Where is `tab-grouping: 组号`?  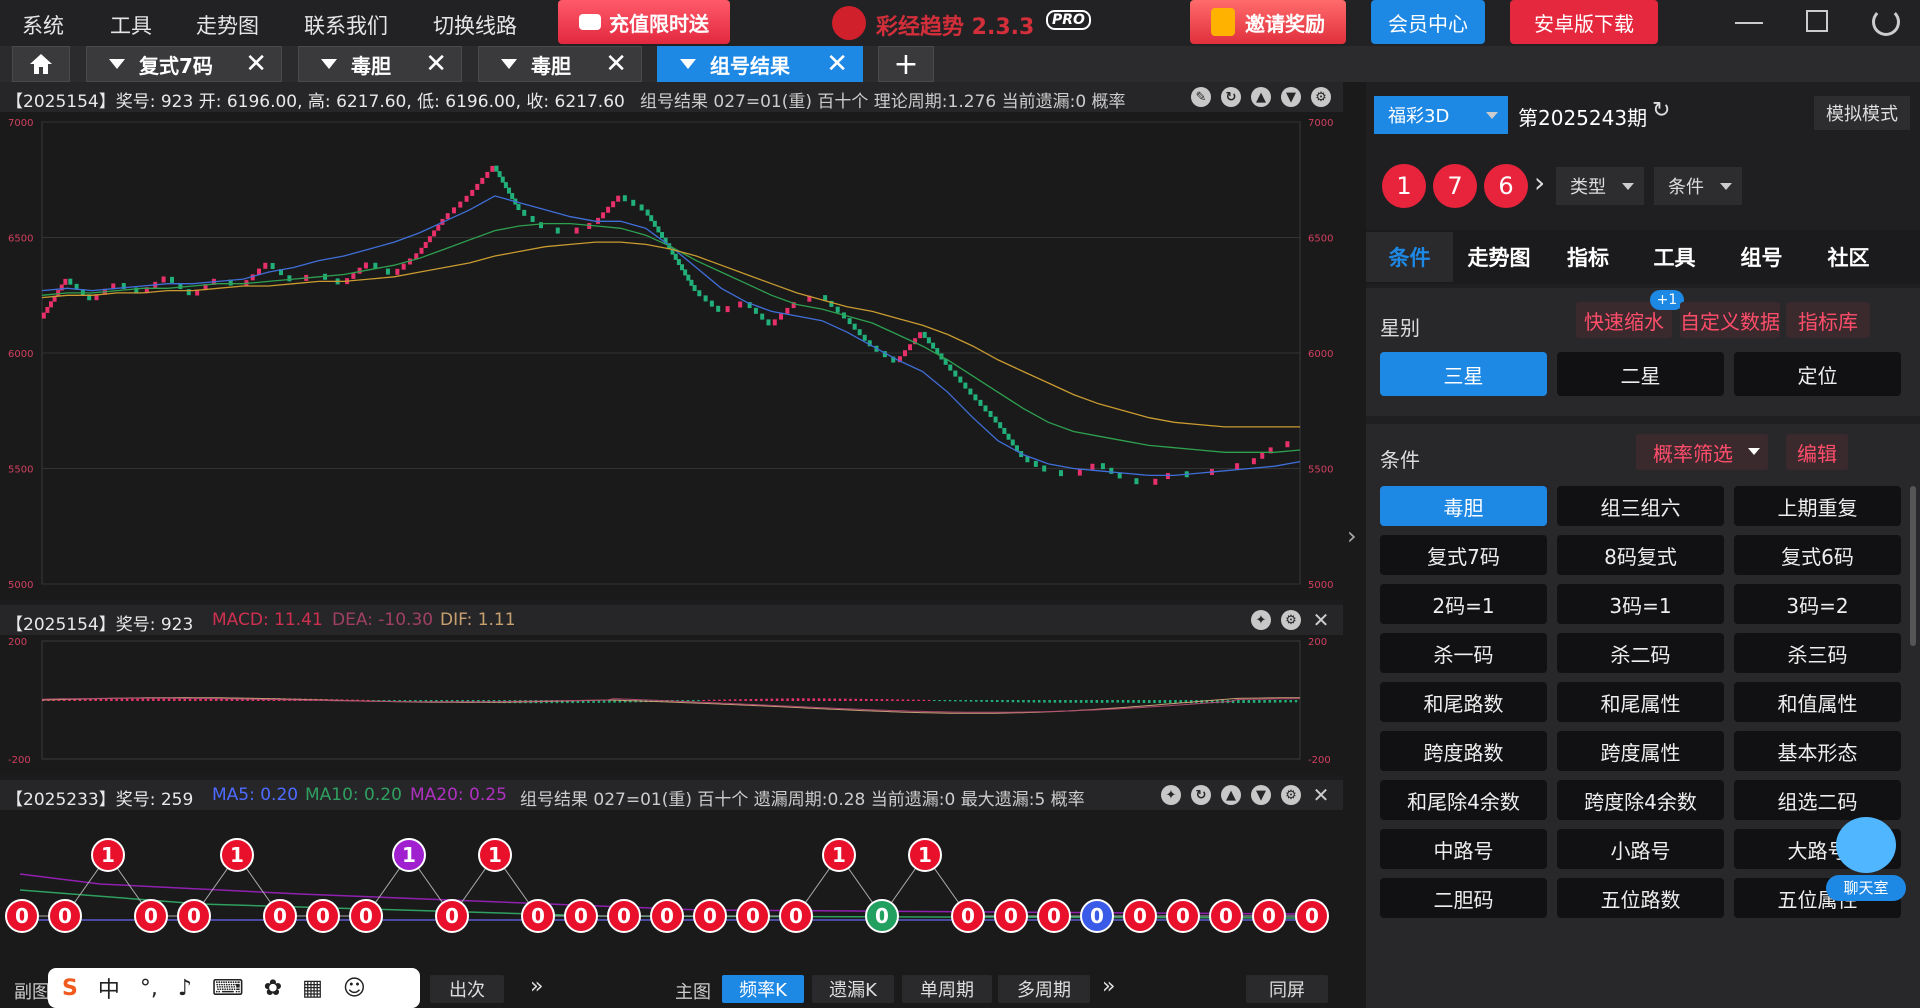 tab-grouping: 组号 is located at coordinates (1761, 258).